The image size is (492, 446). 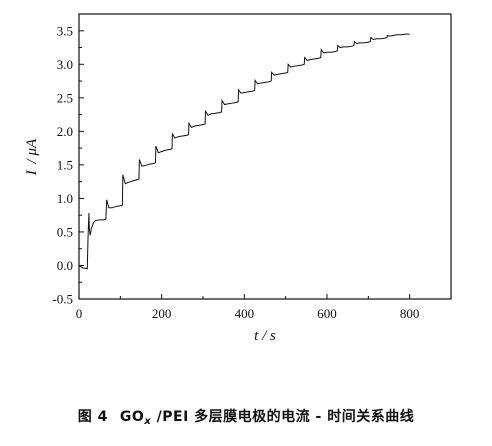 What do you see at coordinates (245, 313) in the screenshot?
I see `x-tick-label: 400` at bounding box center [245, 313].